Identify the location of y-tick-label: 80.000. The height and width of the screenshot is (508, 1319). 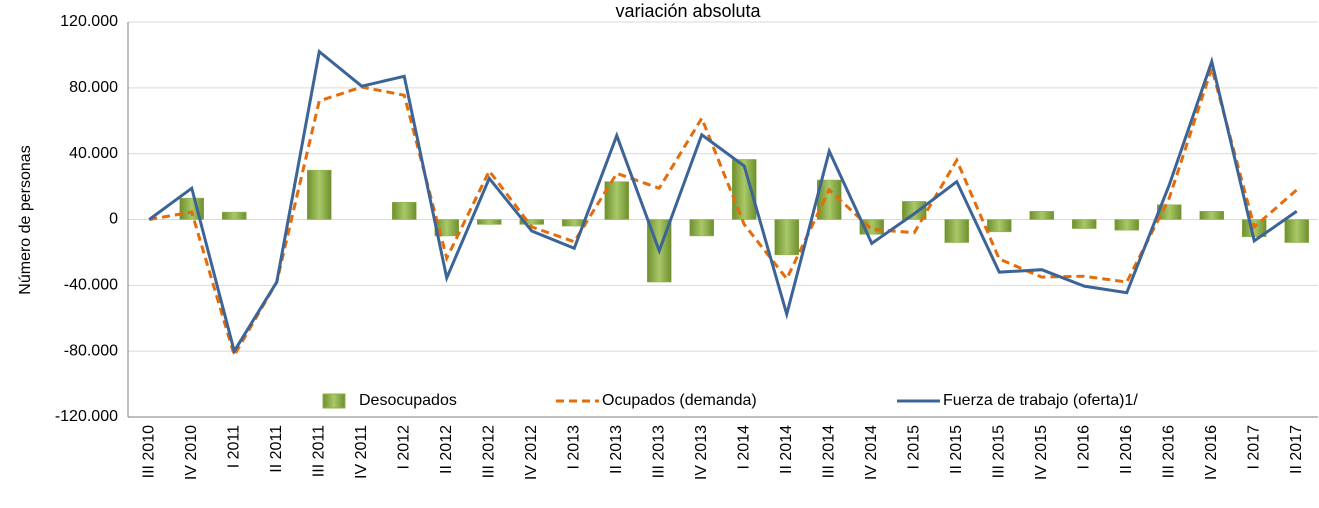
(93, 87).